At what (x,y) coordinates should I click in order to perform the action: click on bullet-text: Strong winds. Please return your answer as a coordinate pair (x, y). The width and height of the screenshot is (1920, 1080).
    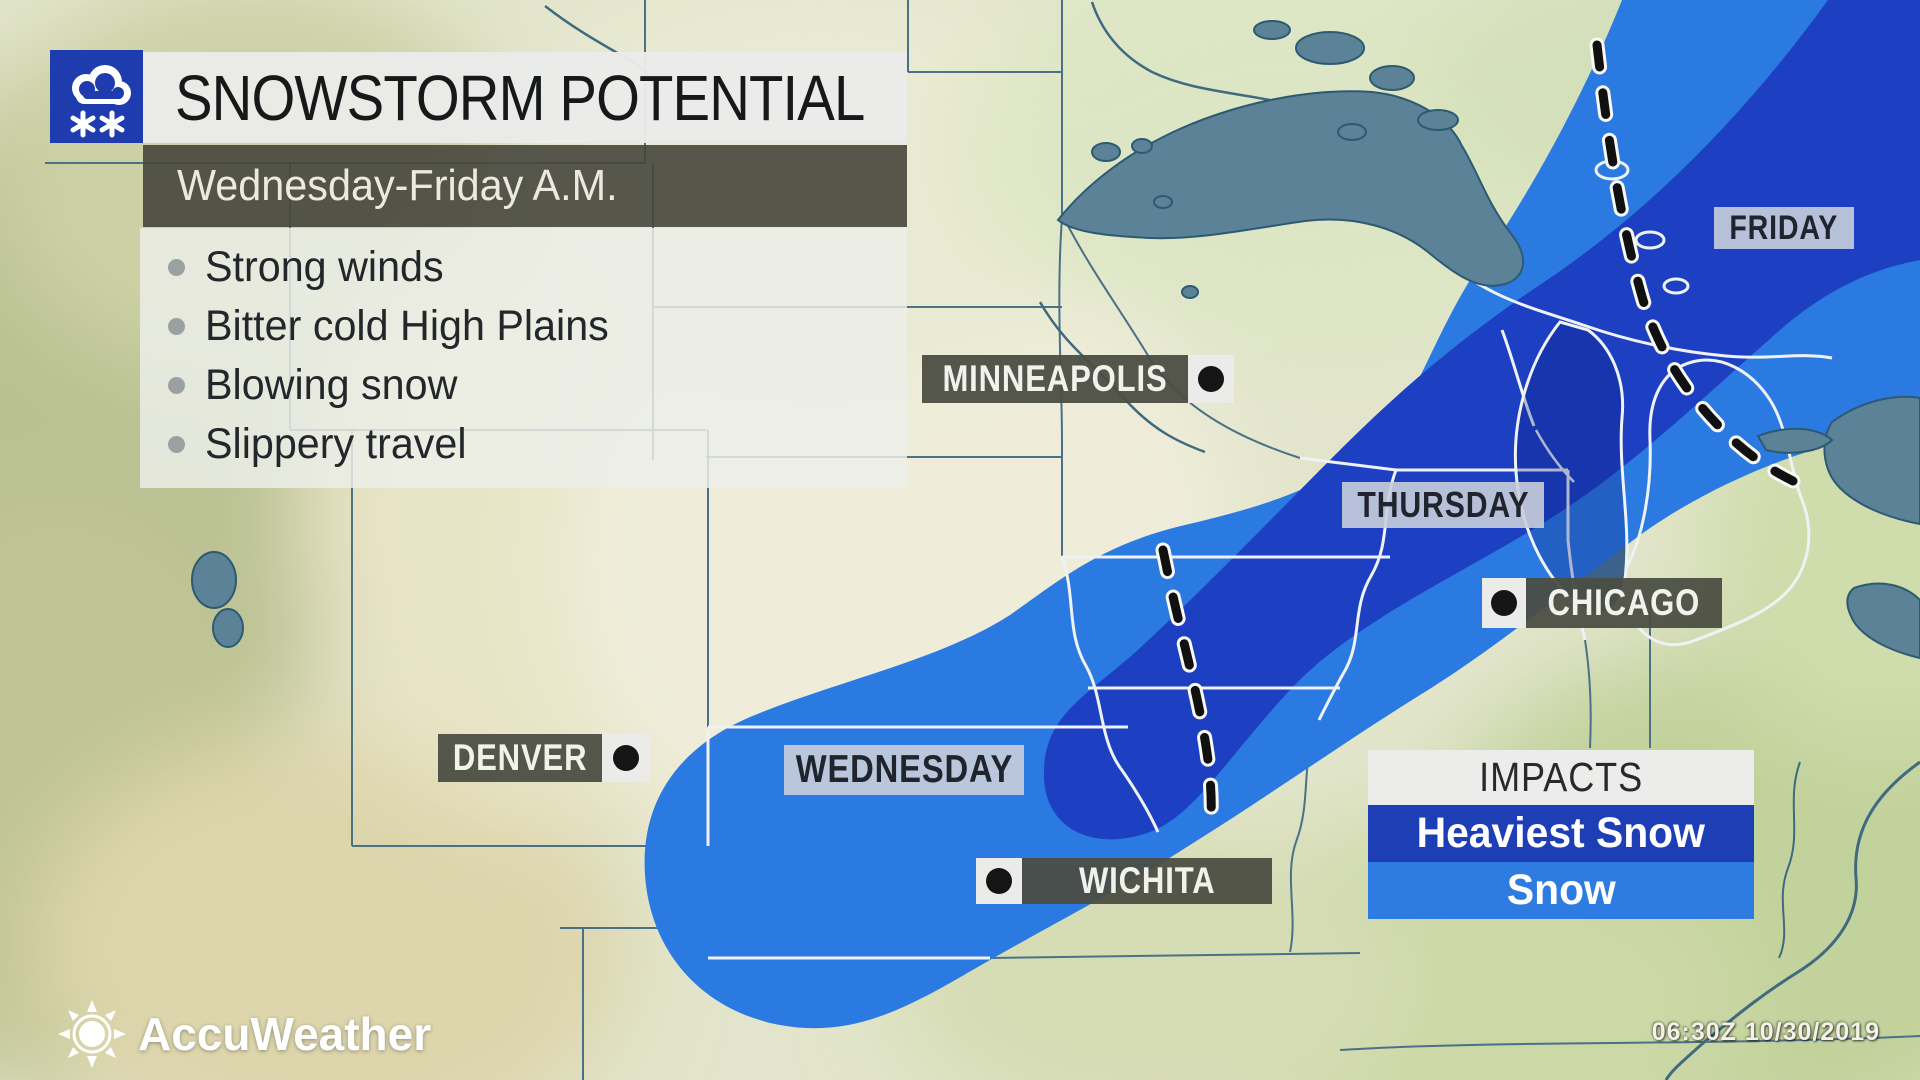
    Looking at the image, I should click on (324, 267).